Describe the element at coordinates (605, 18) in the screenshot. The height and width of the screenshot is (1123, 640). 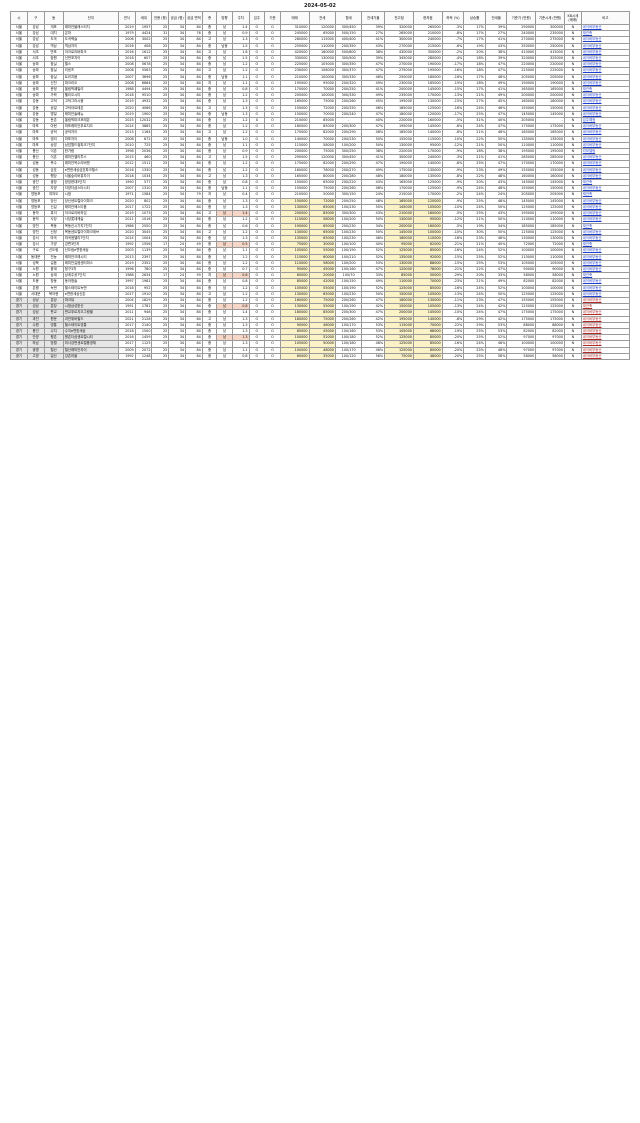
I see `column-header: 비고` at that location.